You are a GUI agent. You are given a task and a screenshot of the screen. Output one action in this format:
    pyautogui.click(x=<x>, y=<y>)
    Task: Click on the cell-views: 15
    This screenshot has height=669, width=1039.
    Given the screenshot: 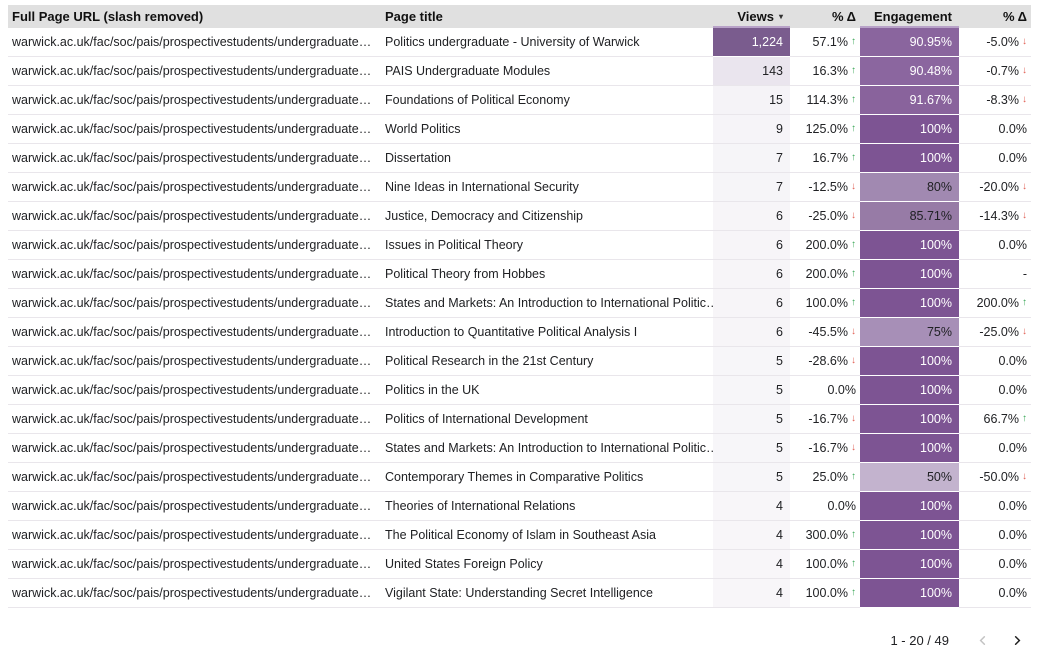 What is the action you would take?
    pyautogui.click(x=751, y=100)
    